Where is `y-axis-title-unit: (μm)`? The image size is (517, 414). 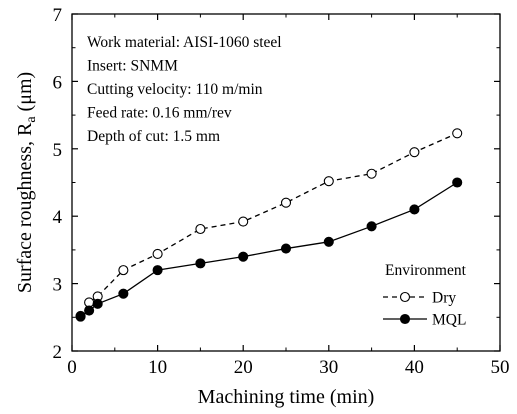 y-axis-title-unit: (μm) is located at coordinates (25, 94).